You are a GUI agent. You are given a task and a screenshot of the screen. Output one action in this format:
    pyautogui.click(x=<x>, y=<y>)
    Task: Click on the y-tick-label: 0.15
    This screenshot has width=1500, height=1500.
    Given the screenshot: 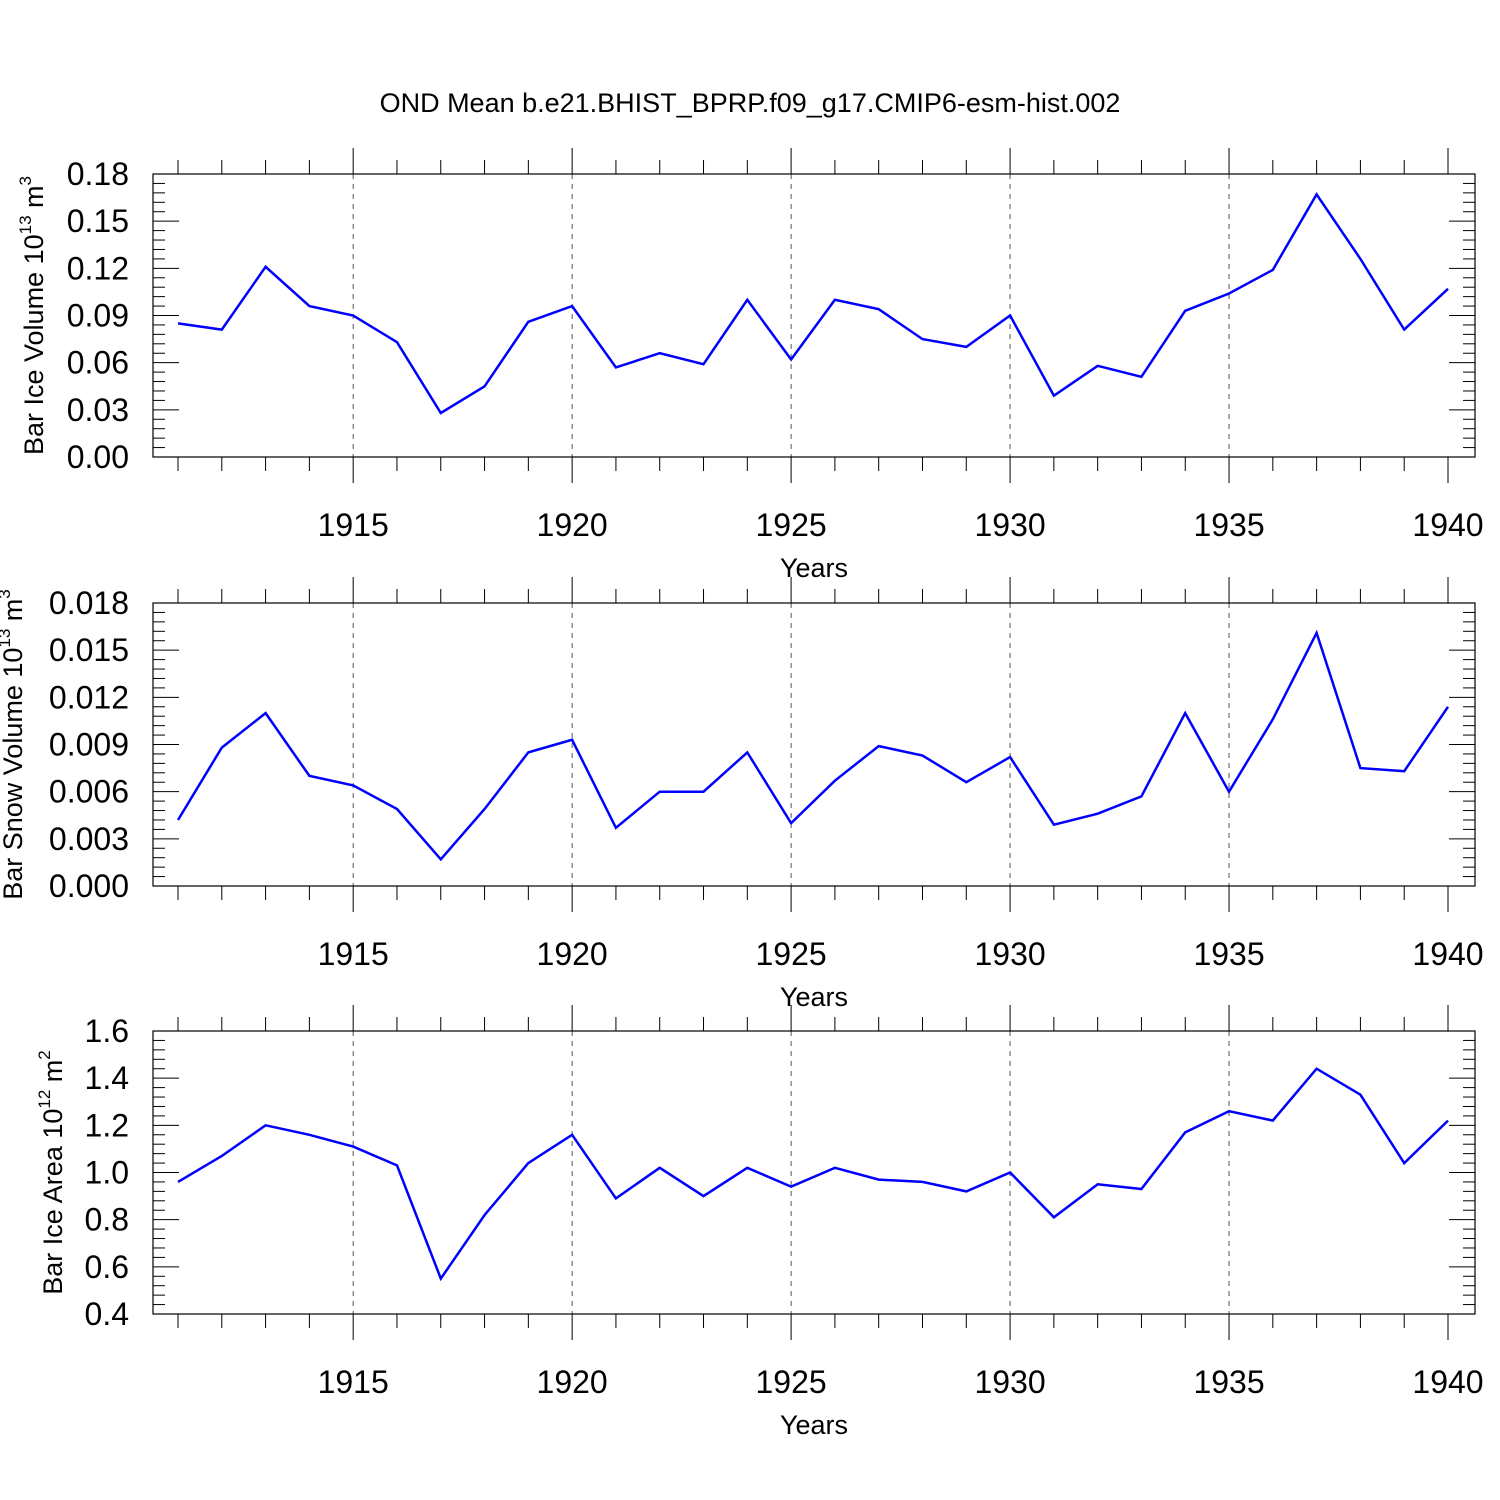 What is the action you would take?
    pyautogui.click(x=98, y=221)
    